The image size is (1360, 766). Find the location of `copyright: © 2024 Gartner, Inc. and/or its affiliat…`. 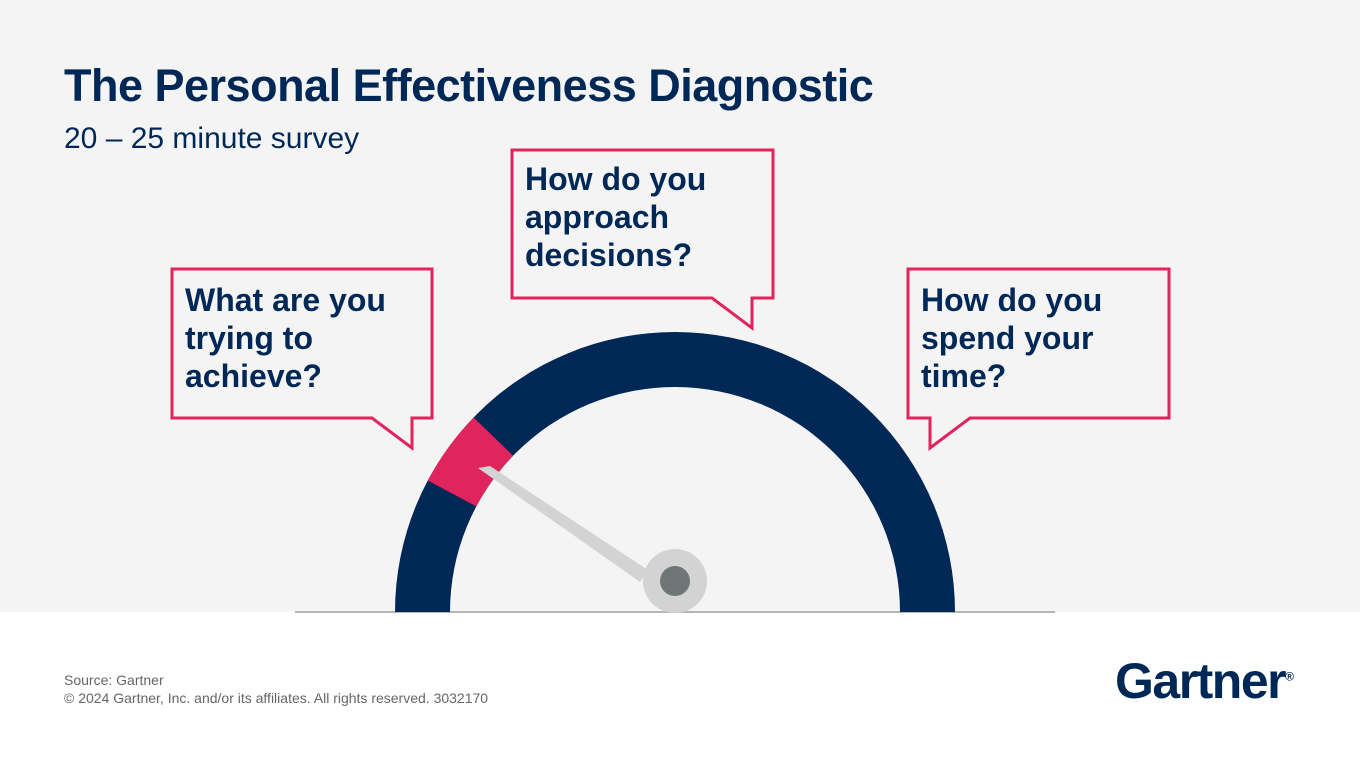

copyright: © 2024 Gartner, Inc. and/or its affiliat… is located at coordinates (276, 698).